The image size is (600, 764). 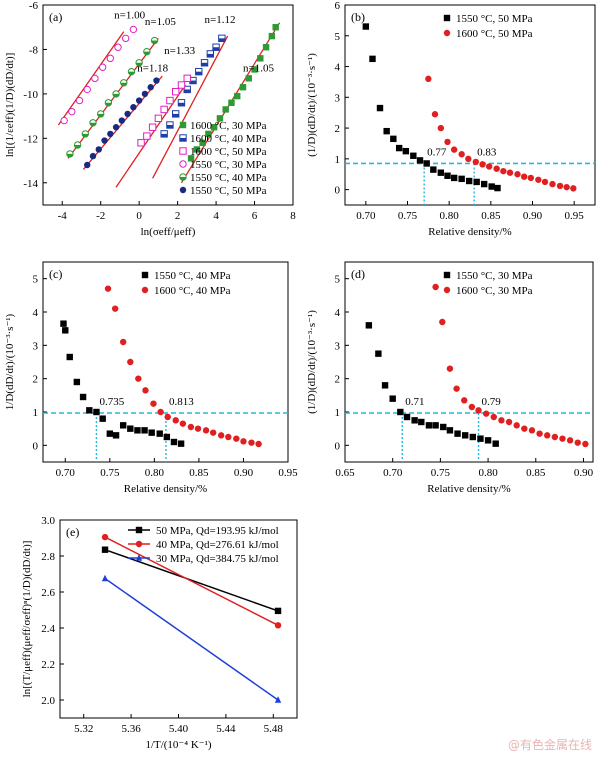 I want to click on legend-label: 1600 °C, 50 MPa, so click(x=494, y=34).